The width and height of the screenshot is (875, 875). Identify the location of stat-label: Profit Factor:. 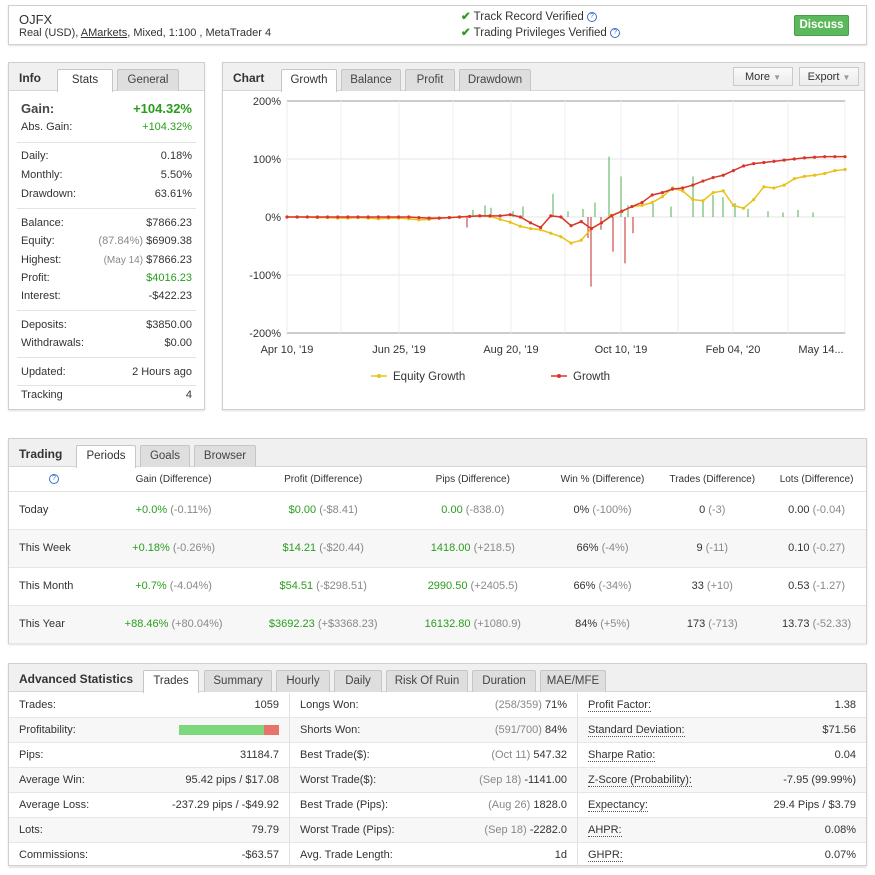
(619, 705).